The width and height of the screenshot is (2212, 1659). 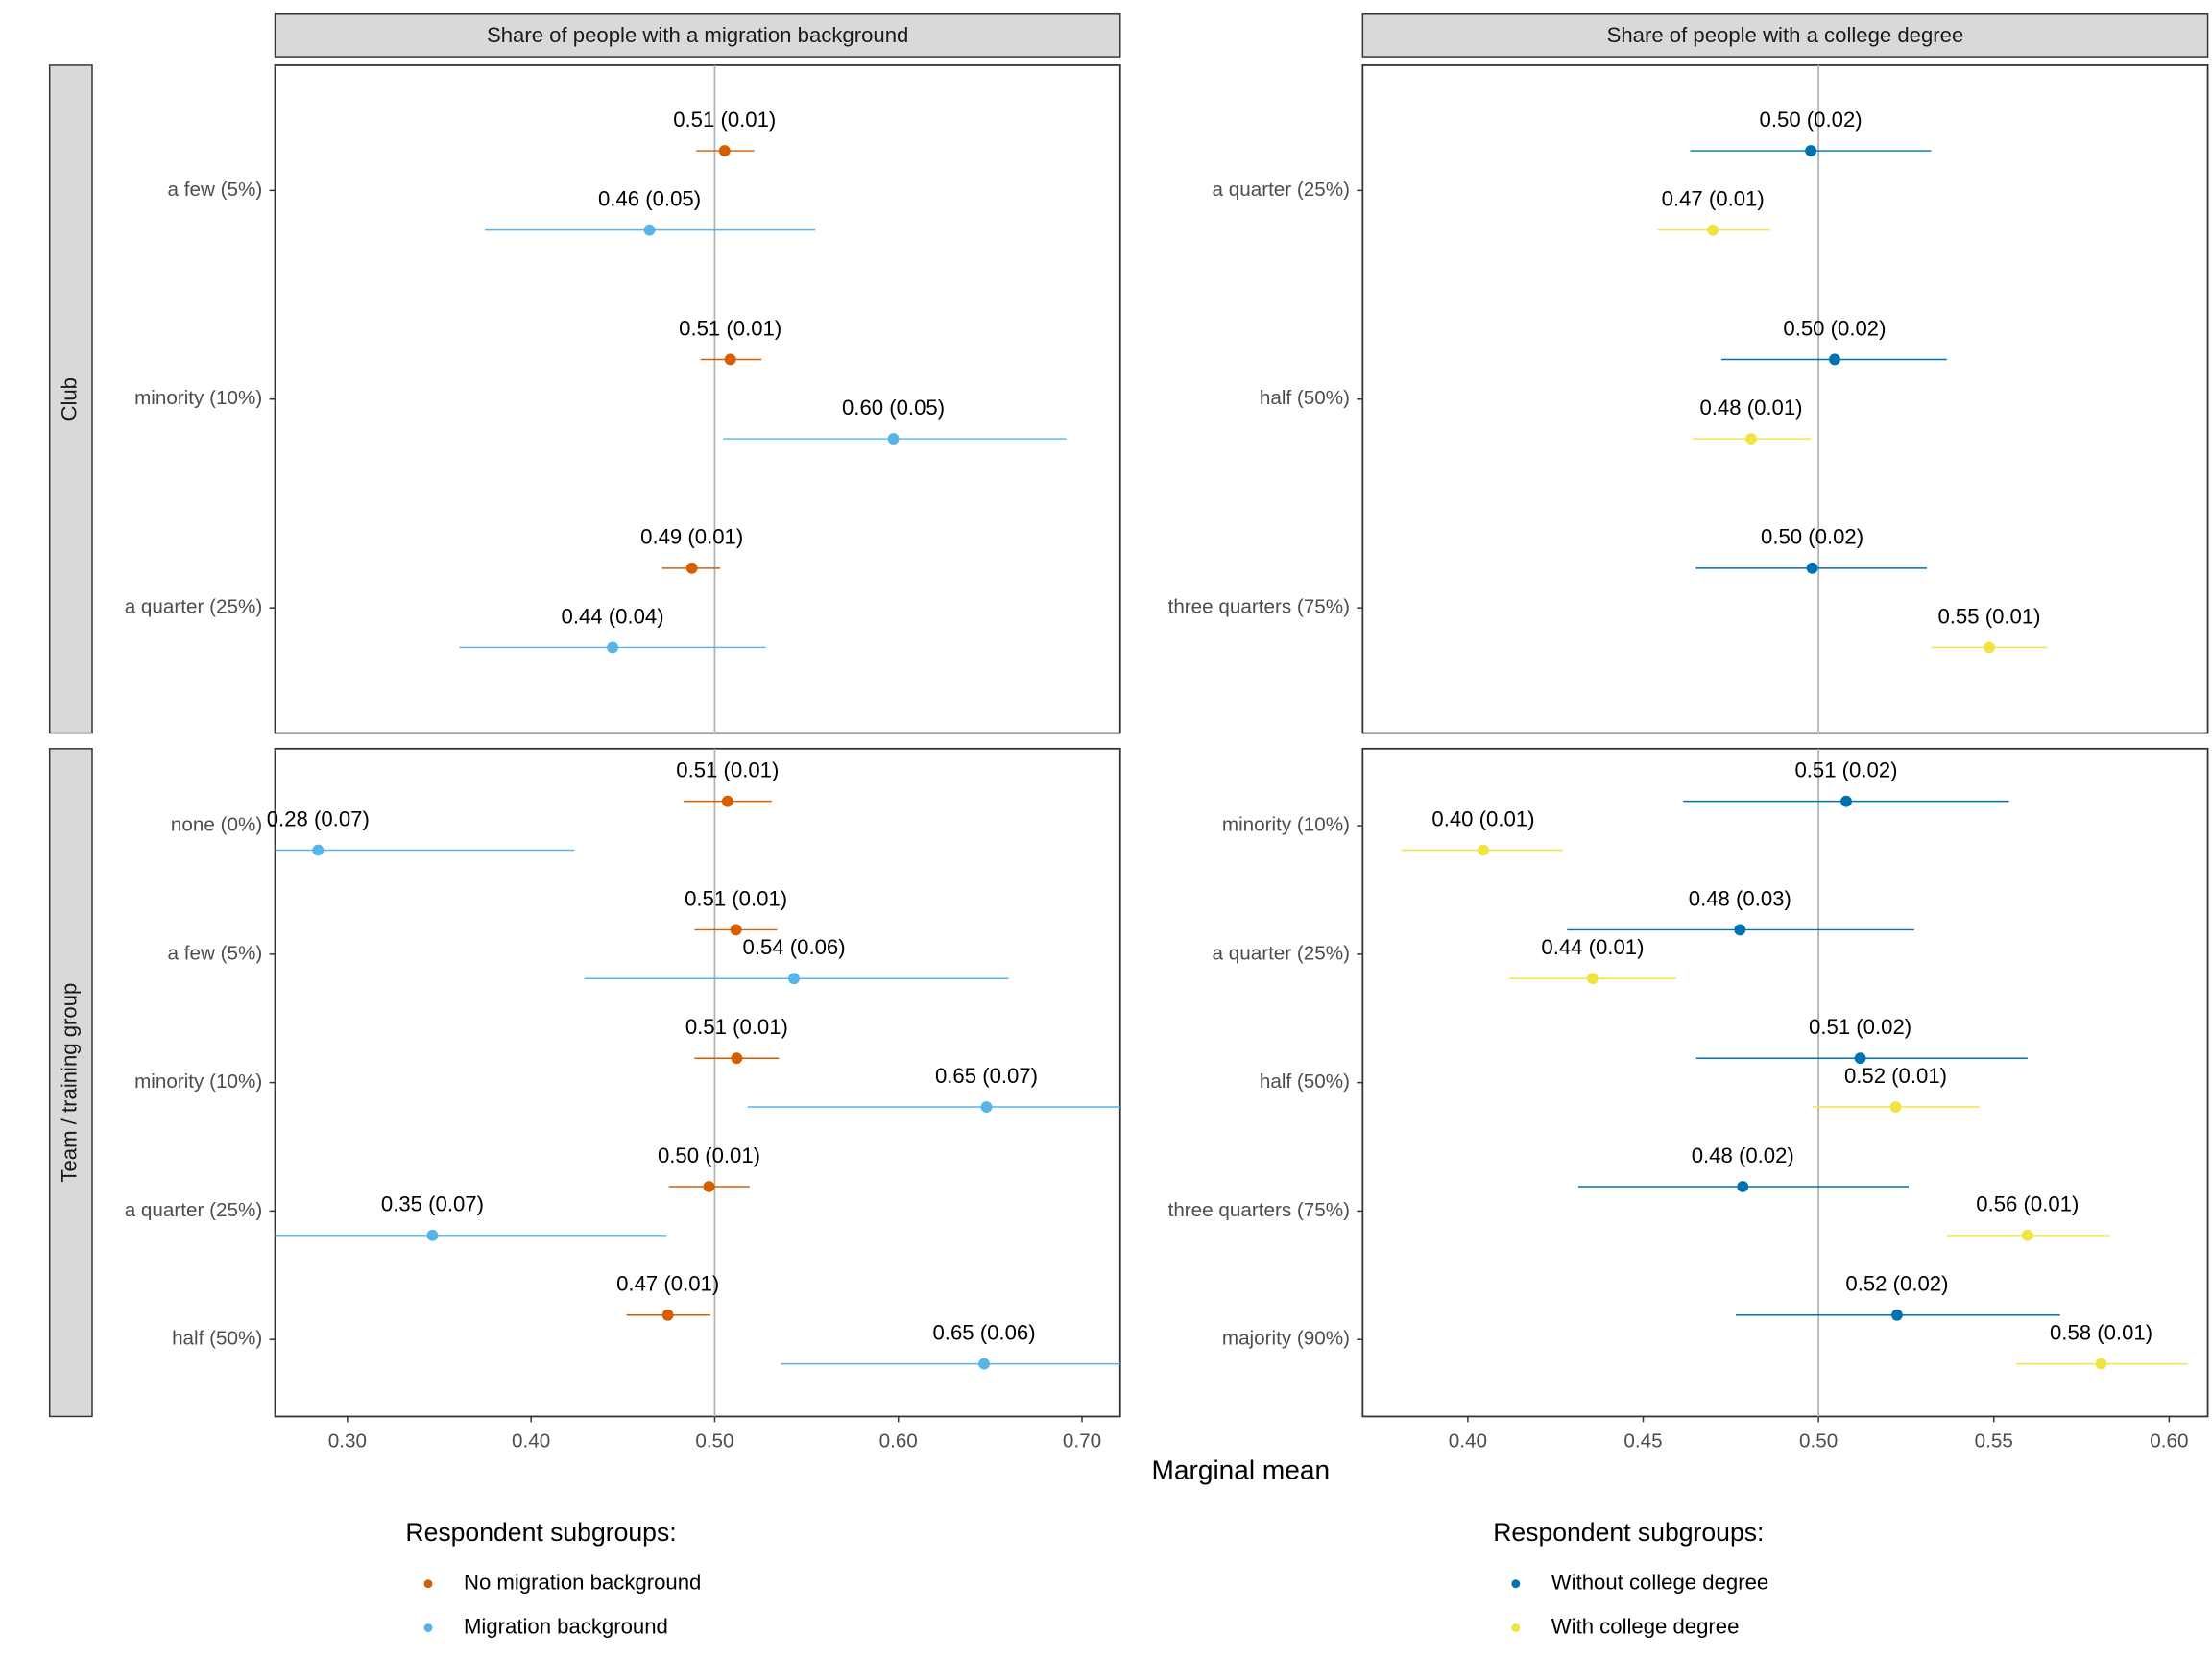 I want to click on data-label: 0.44 (0.01), so click(x=1592, y=947).